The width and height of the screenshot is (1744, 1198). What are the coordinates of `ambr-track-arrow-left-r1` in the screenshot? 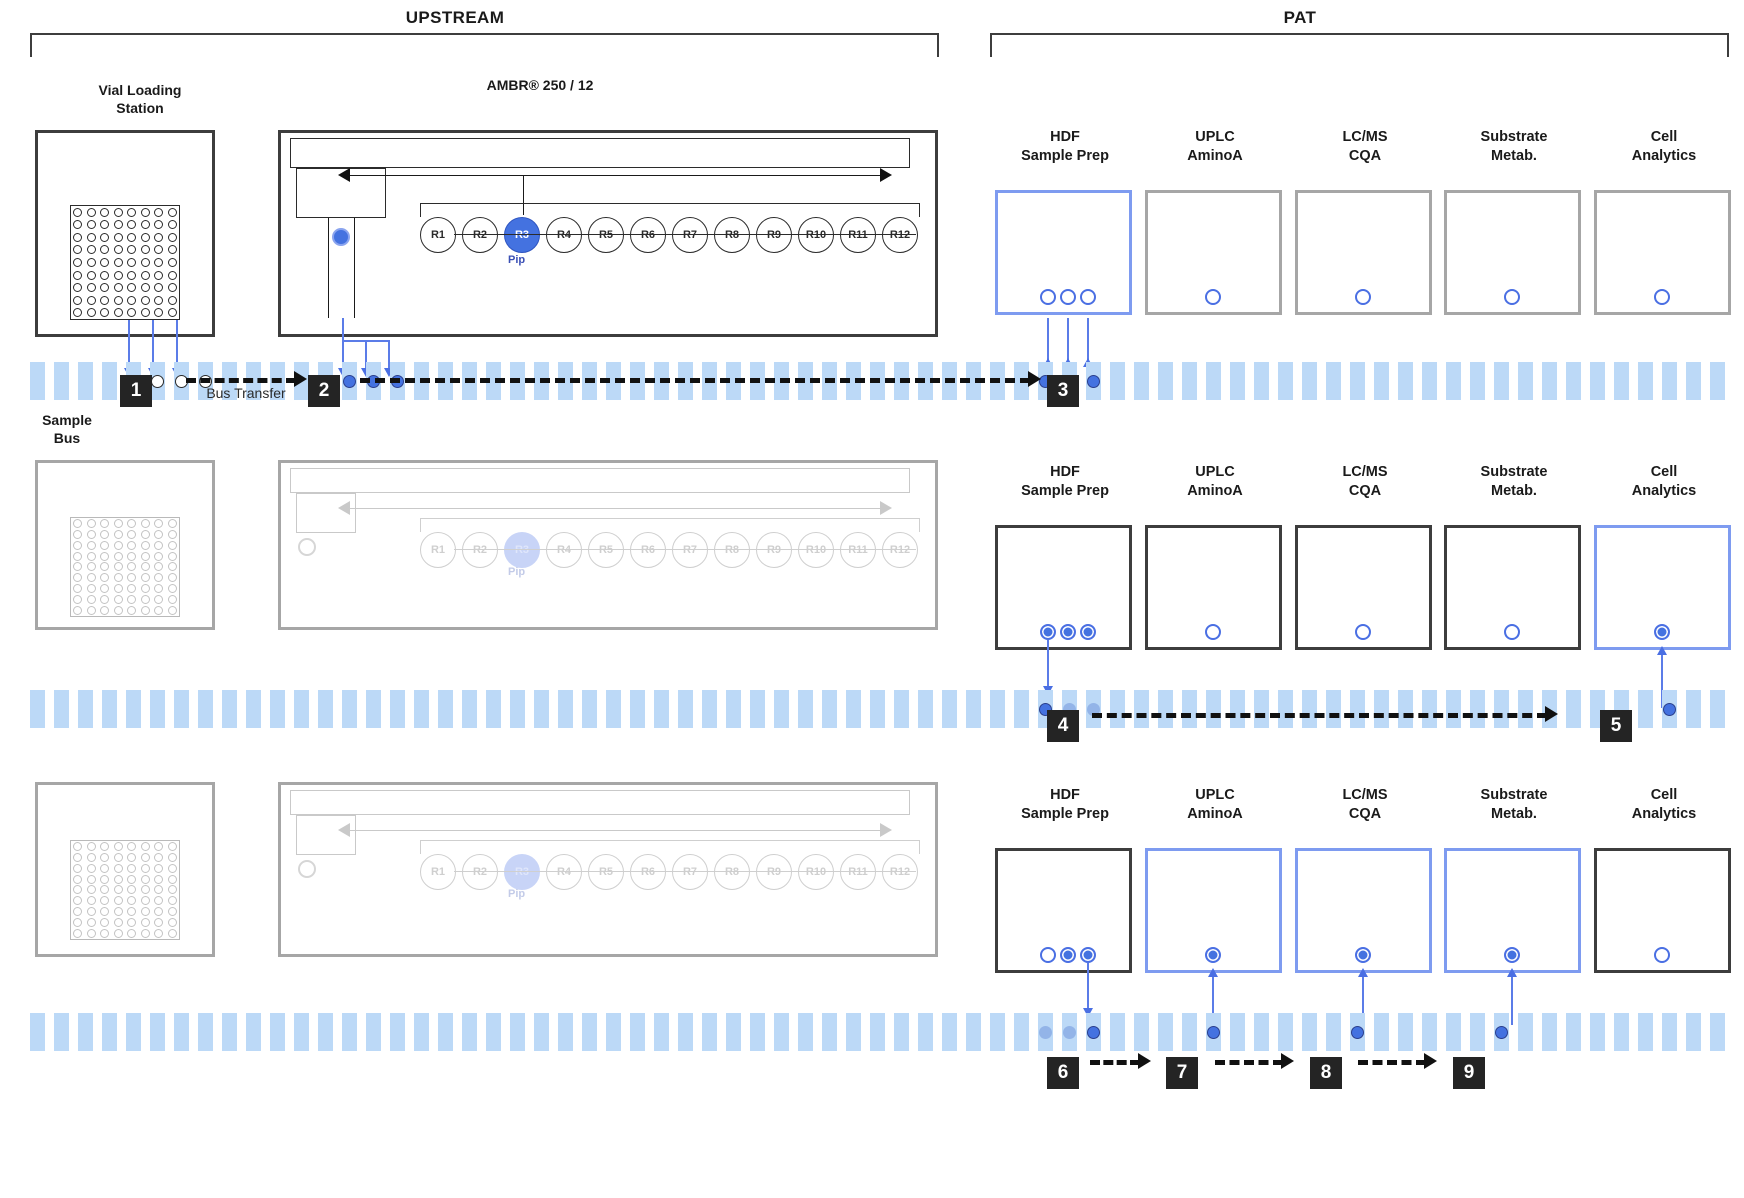 It's located at (344, 175).